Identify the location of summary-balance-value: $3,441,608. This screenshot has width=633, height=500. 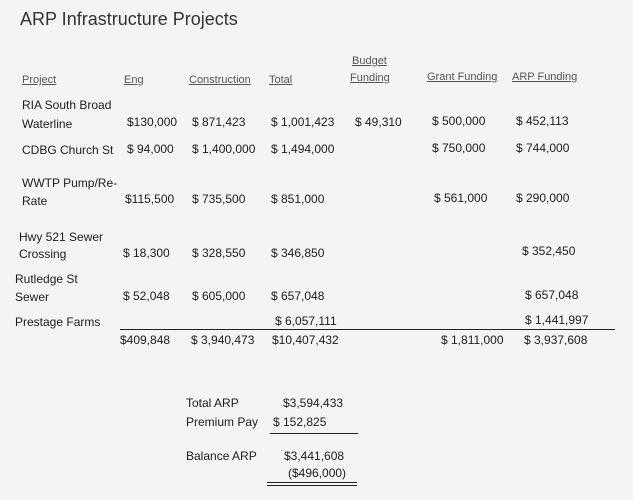
(314, 456).